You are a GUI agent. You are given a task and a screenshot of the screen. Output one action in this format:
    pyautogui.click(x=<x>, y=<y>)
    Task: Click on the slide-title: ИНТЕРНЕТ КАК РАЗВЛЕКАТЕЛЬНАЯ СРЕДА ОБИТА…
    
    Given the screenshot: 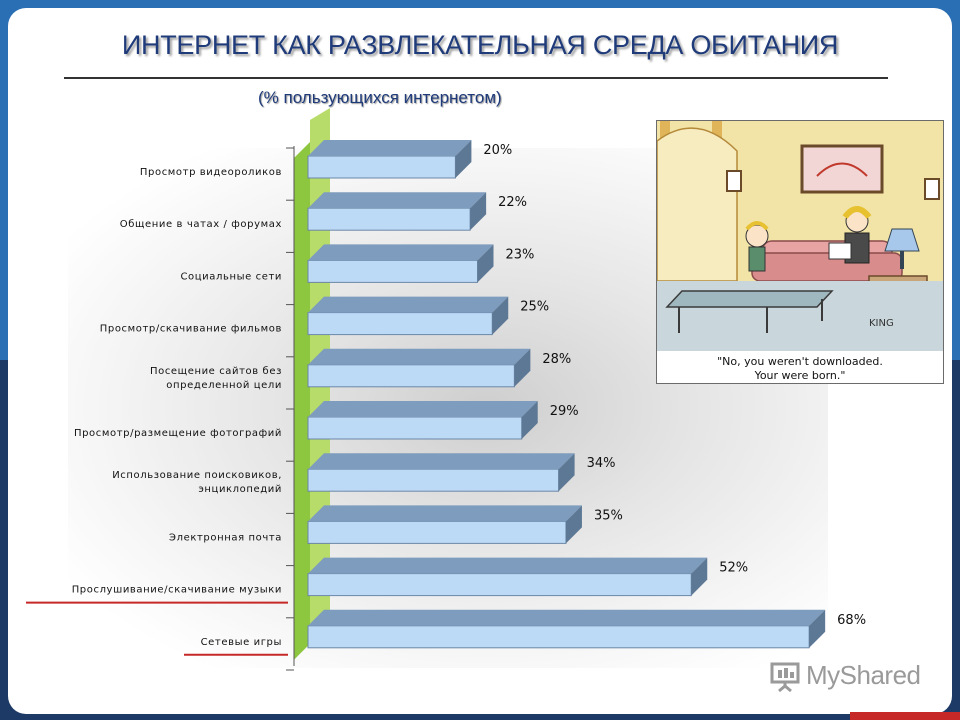 What is the action you would take?
    pyautogui.click(x=480, y=45)
    